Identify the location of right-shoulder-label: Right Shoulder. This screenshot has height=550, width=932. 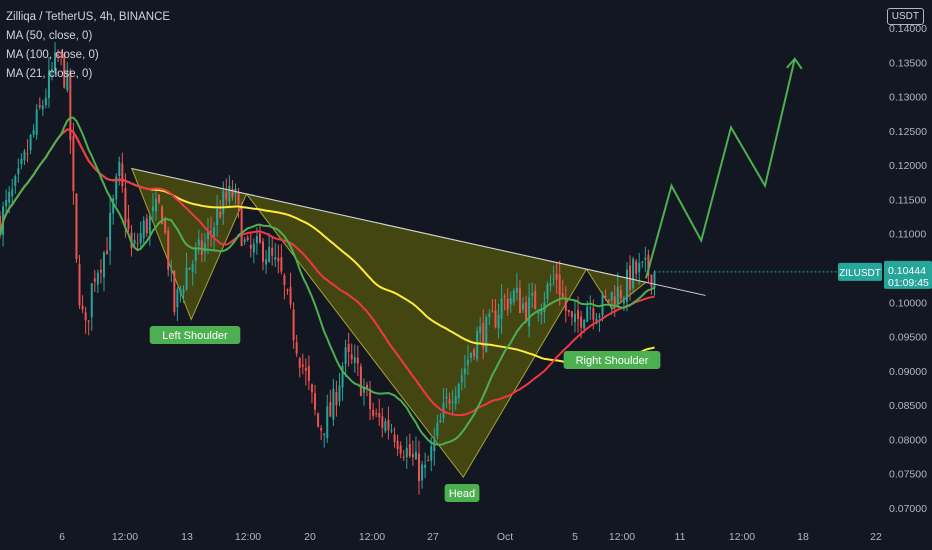
(612, 360).